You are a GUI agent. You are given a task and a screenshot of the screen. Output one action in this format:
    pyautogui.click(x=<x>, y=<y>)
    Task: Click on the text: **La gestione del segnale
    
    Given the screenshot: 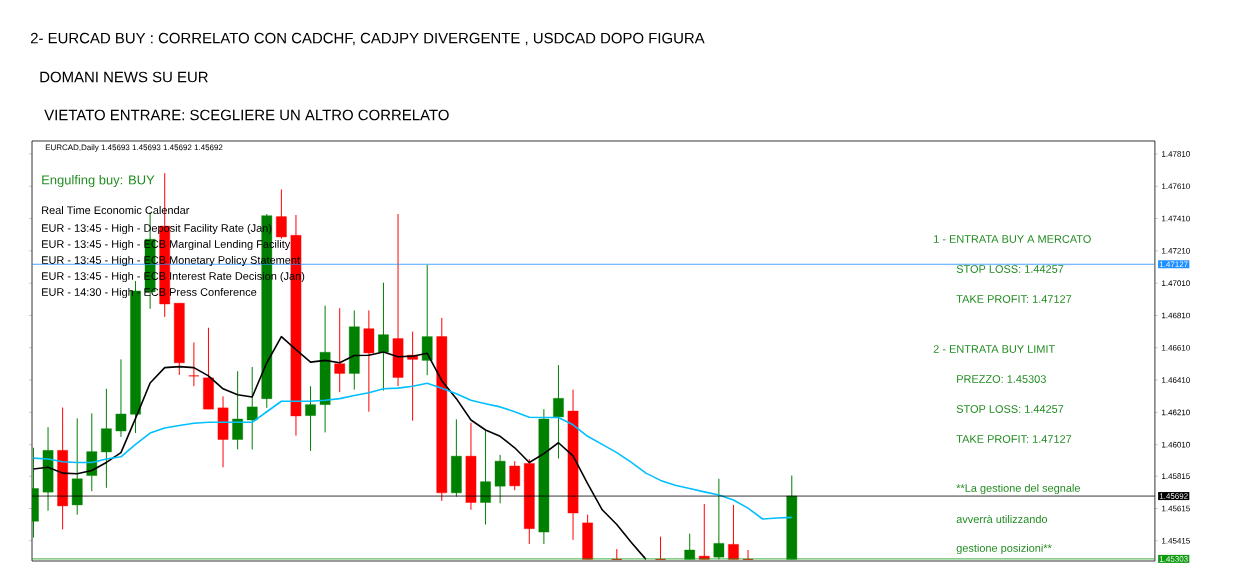 What is the action you would take?
    pyautogui.click(x=1018, y=489)
    